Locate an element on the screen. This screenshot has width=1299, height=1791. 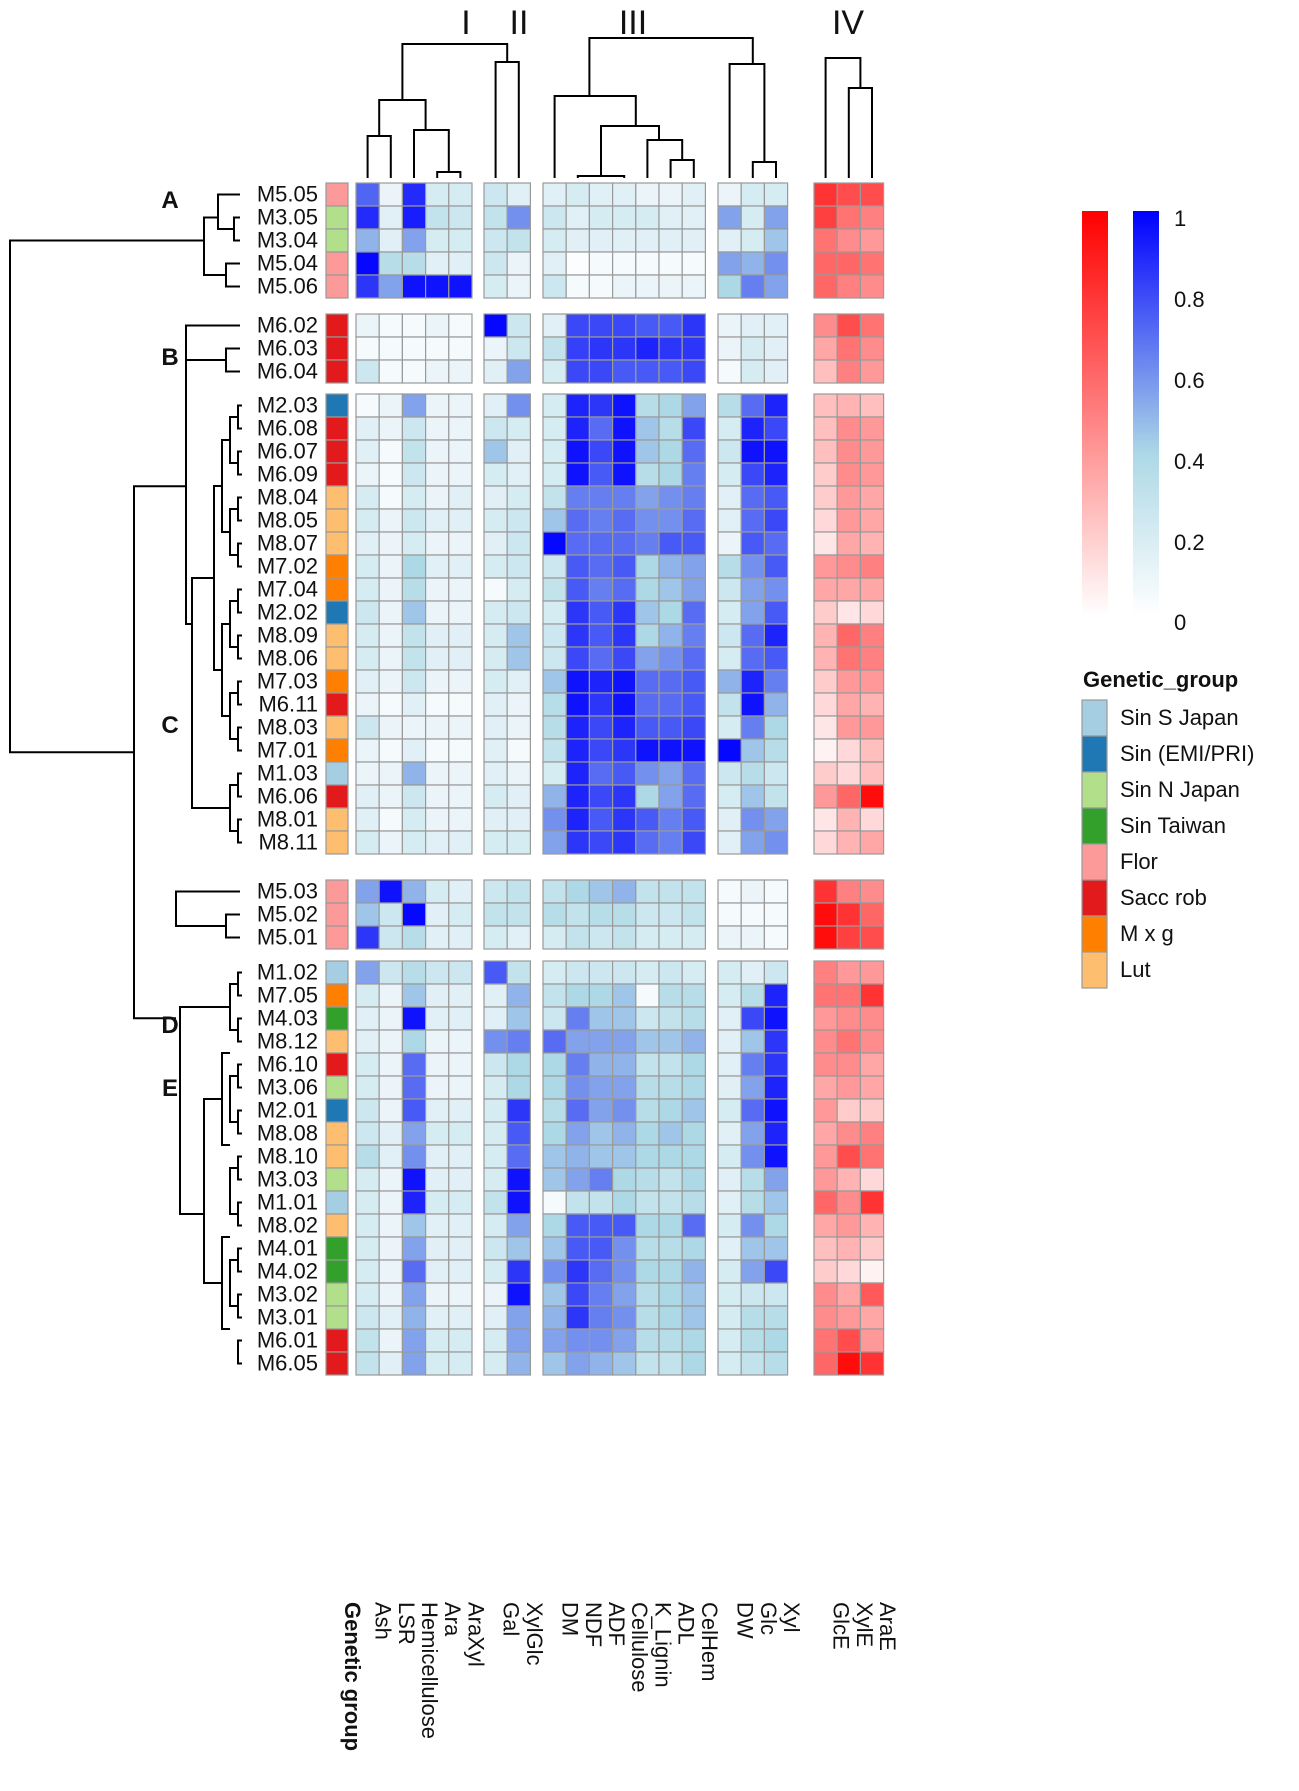
red-scale-bar is located at coordinates (1095, 413).